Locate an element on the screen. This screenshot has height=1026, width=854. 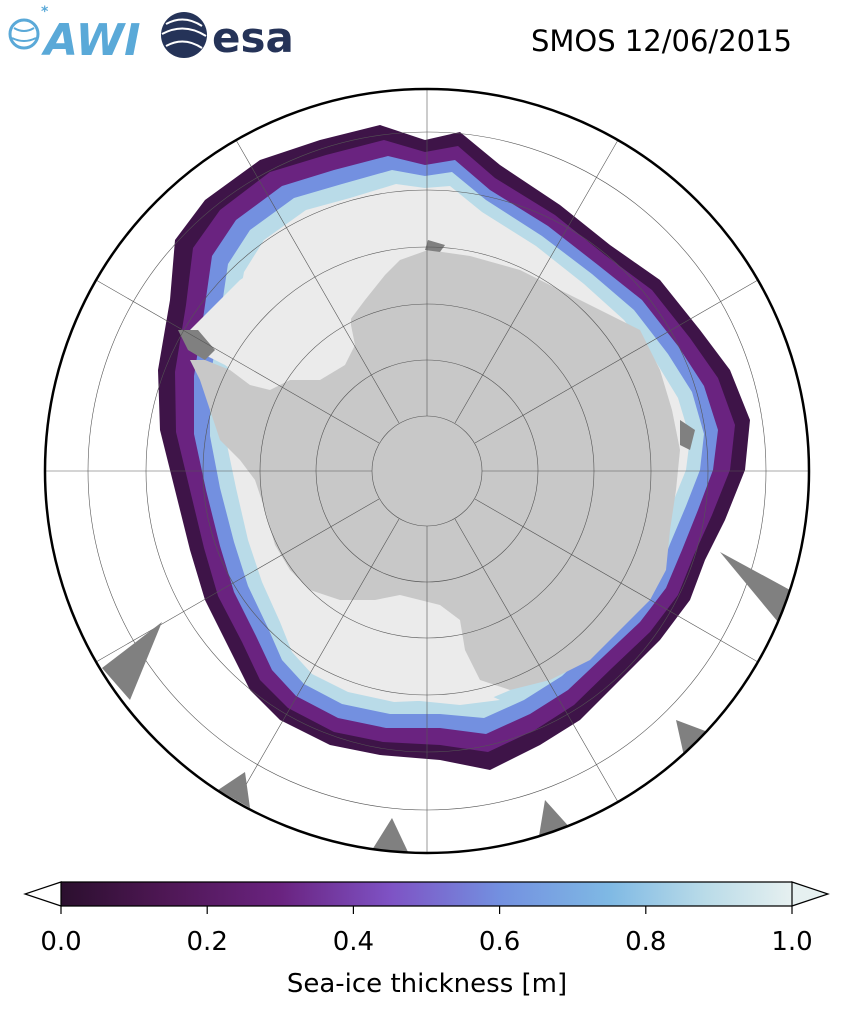
colorbar-tick-label: 1.0 is located at coordinates (791, 942).